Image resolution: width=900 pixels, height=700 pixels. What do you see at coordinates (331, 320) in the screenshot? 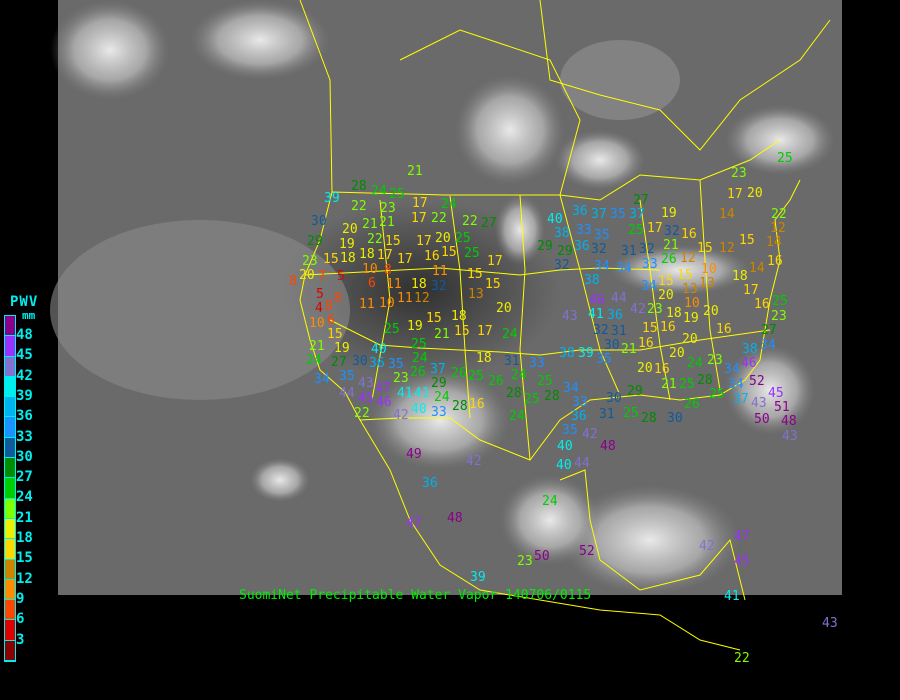
I see `station-pwv-value: 6` at bounding box center [331, 320].